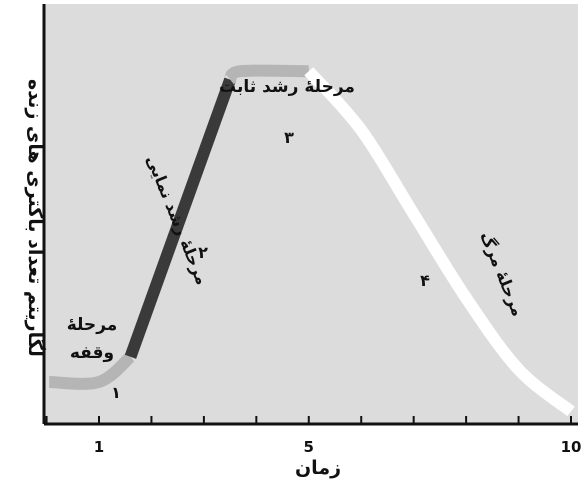  I want to click on phase-1-name-line-2: وقفه, so click(92, 353).